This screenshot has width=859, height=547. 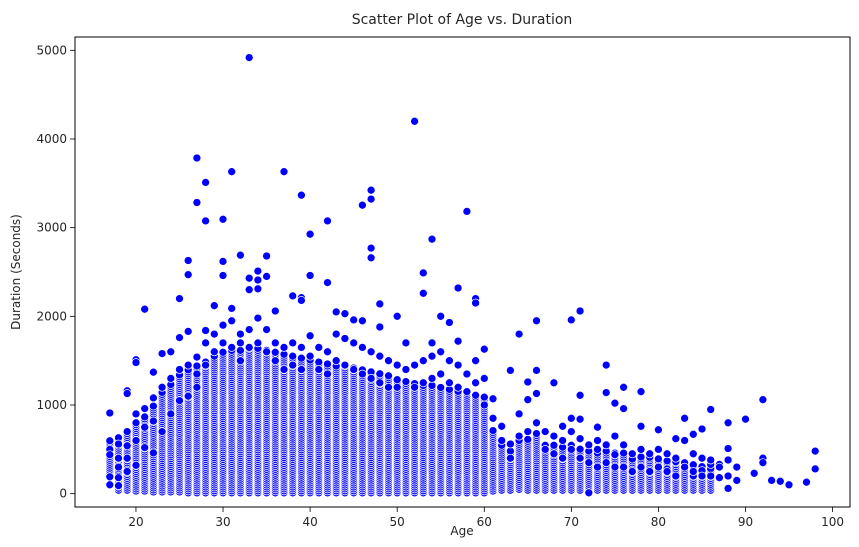 I want to click on x-axis-ticks: 20 30 40 50 60 70 80 90 100, so click(x=486, y=518).